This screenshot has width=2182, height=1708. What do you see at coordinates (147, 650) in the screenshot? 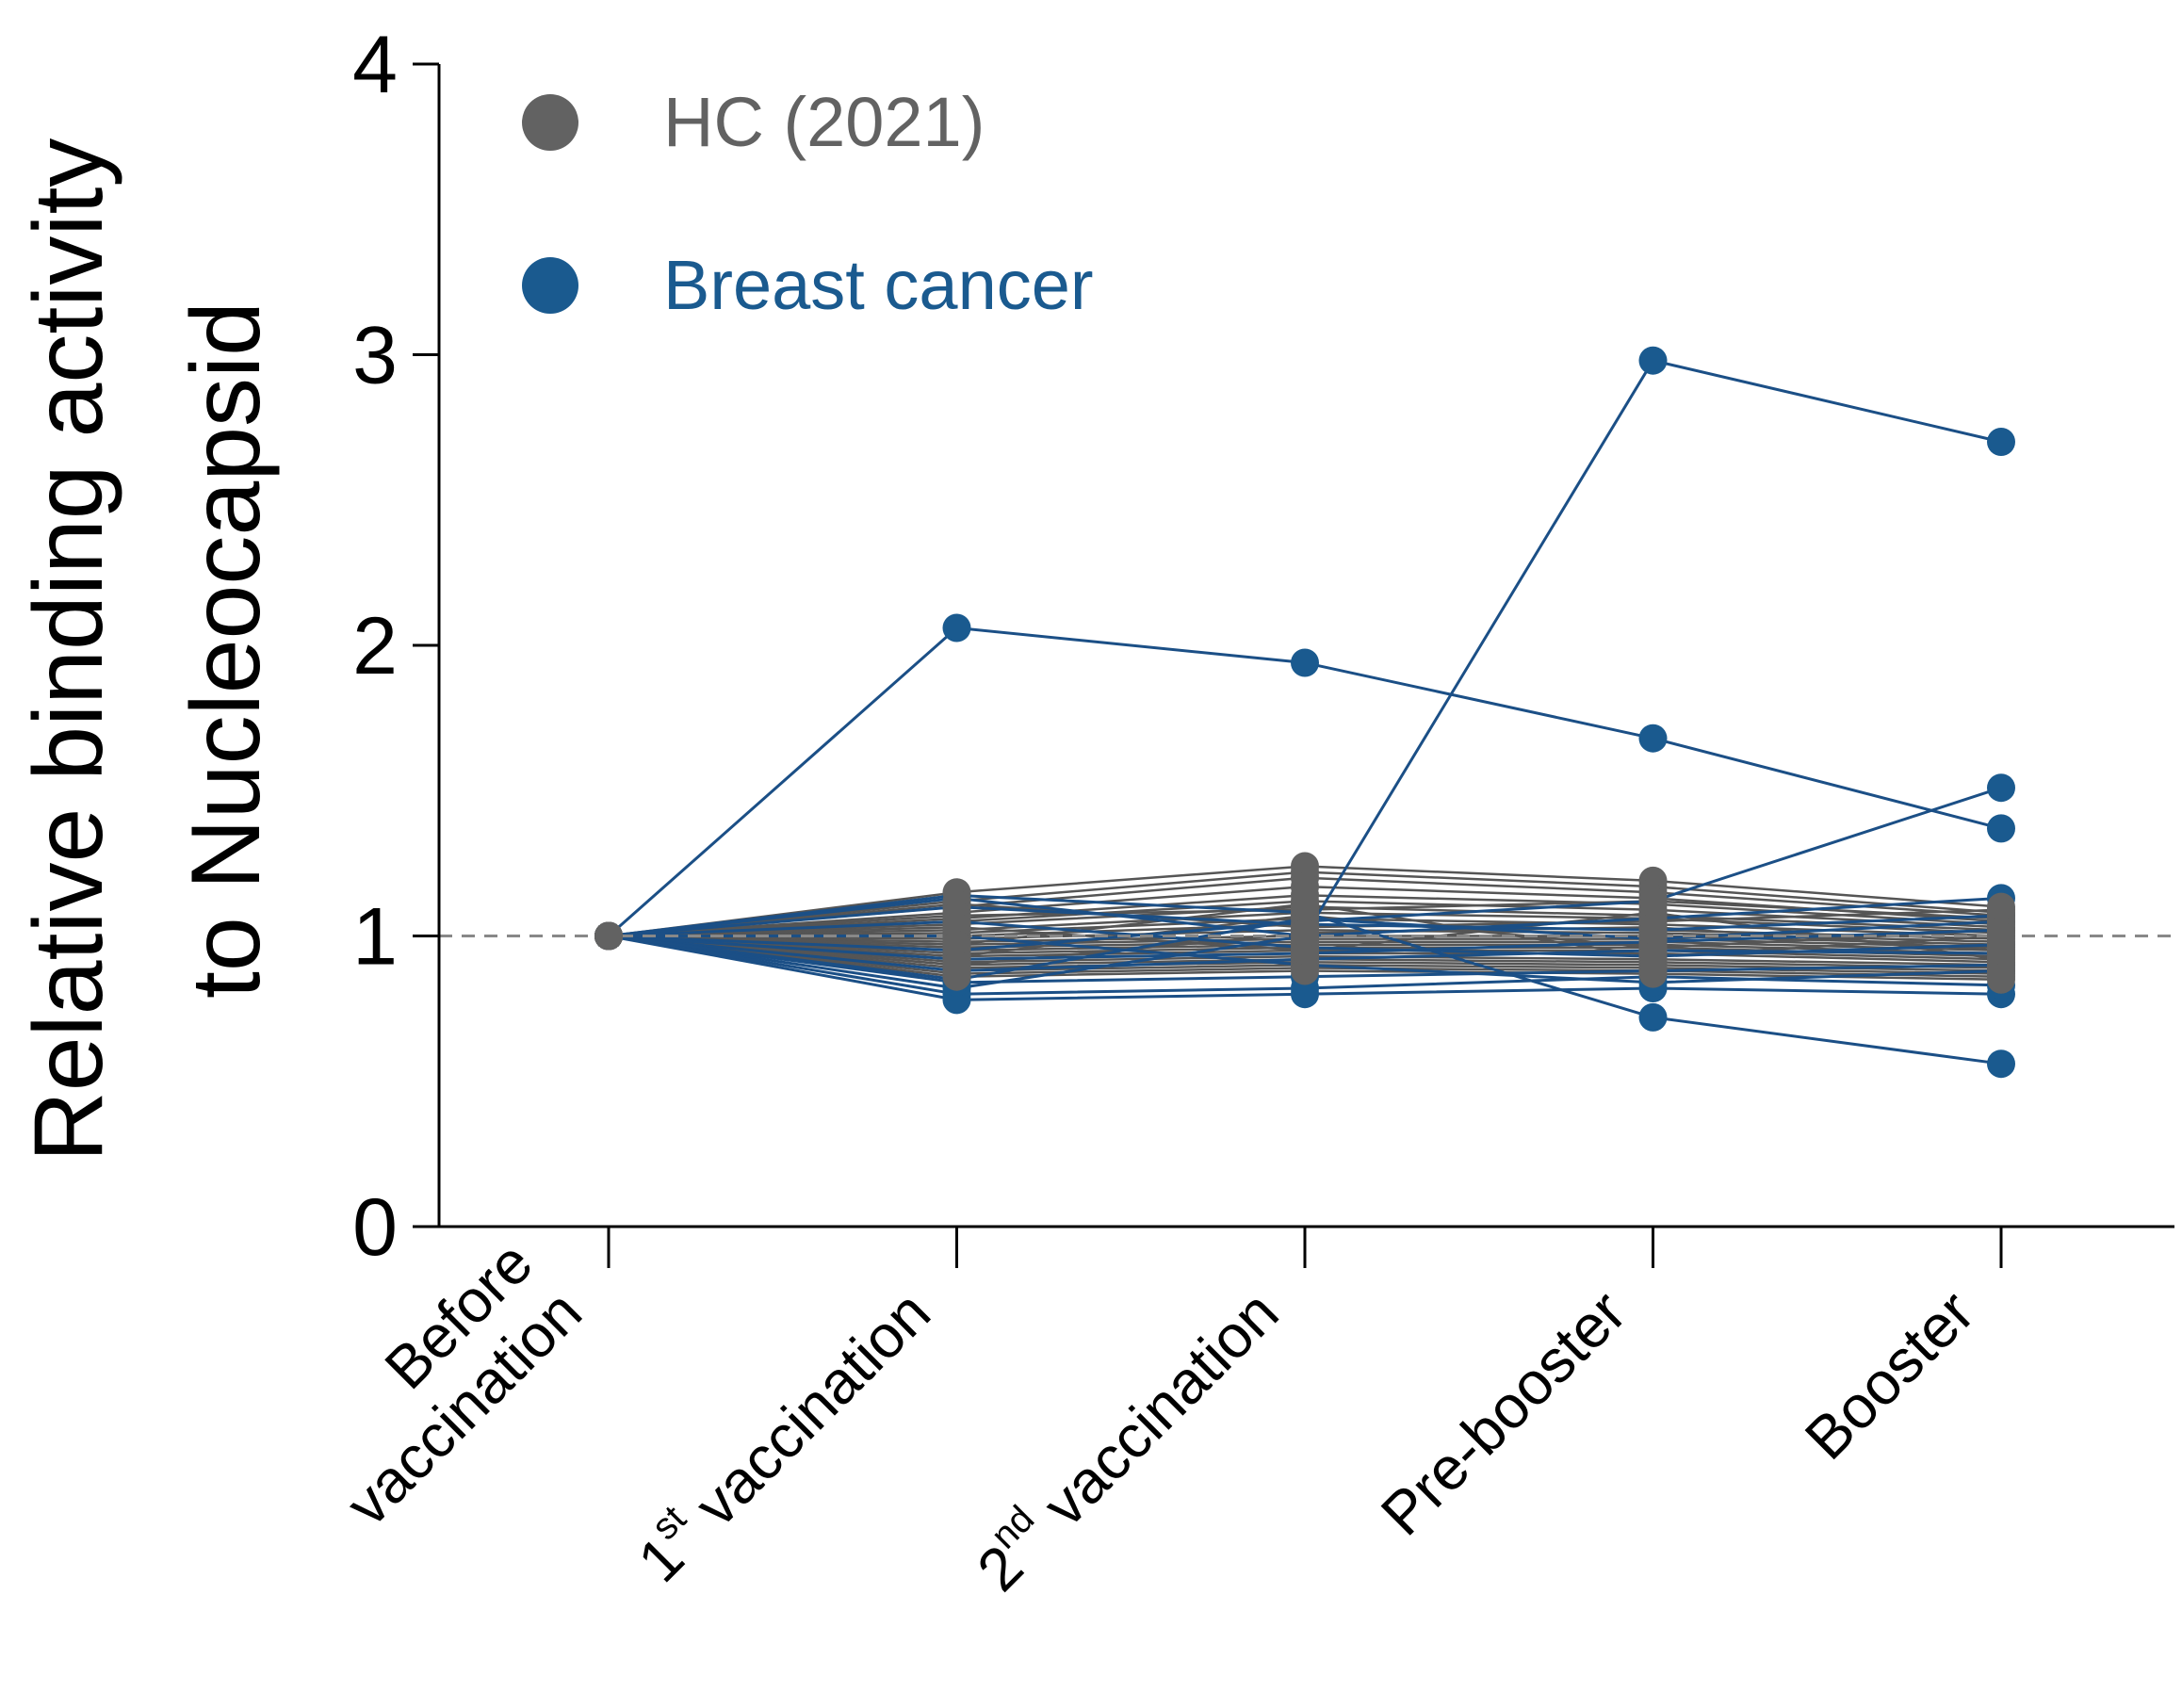
I see `y-axis-title: Relative binding activity to Nucleocapsid` at bounding box center [147, 650].